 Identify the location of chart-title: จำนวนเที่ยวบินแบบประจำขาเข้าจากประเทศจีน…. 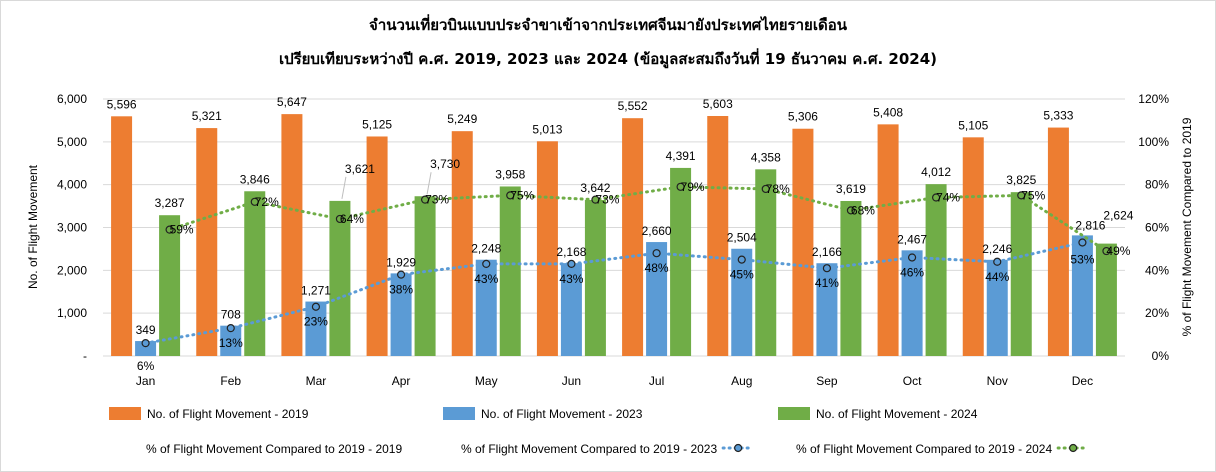
(608, 24).